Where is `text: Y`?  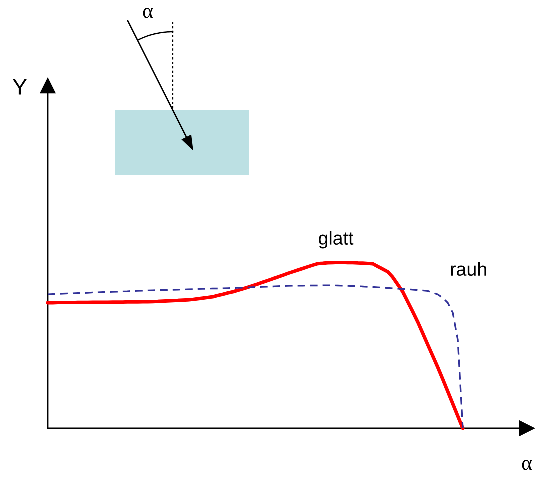 text: Y is located at coordinates (20, 87).